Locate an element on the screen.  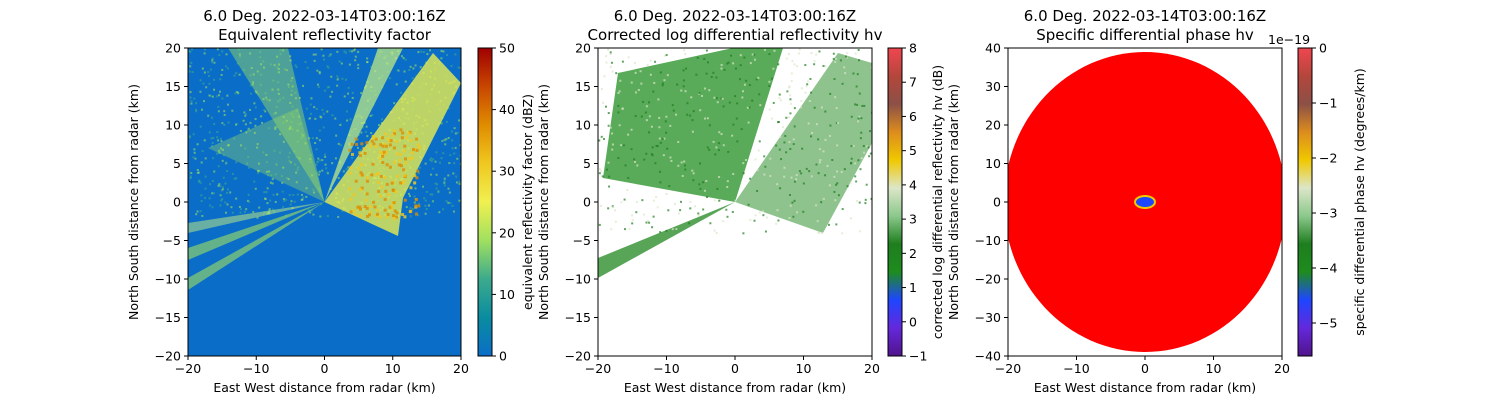
colorbar-tick-label: 5 is located at coordinates (913, 150).